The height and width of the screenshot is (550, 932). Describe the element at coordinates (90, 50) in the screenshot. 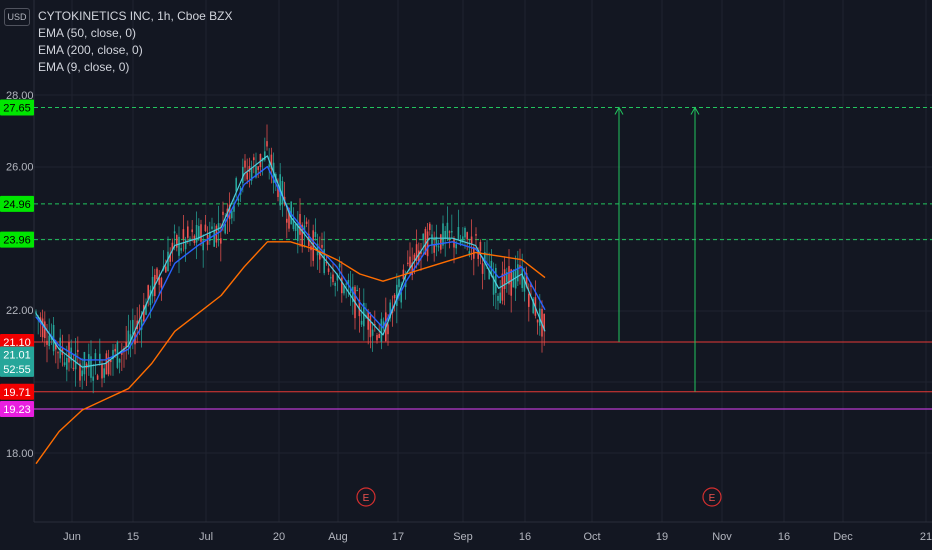

I see `indicator-ema200: EMA (200, close, 0)` at that location.